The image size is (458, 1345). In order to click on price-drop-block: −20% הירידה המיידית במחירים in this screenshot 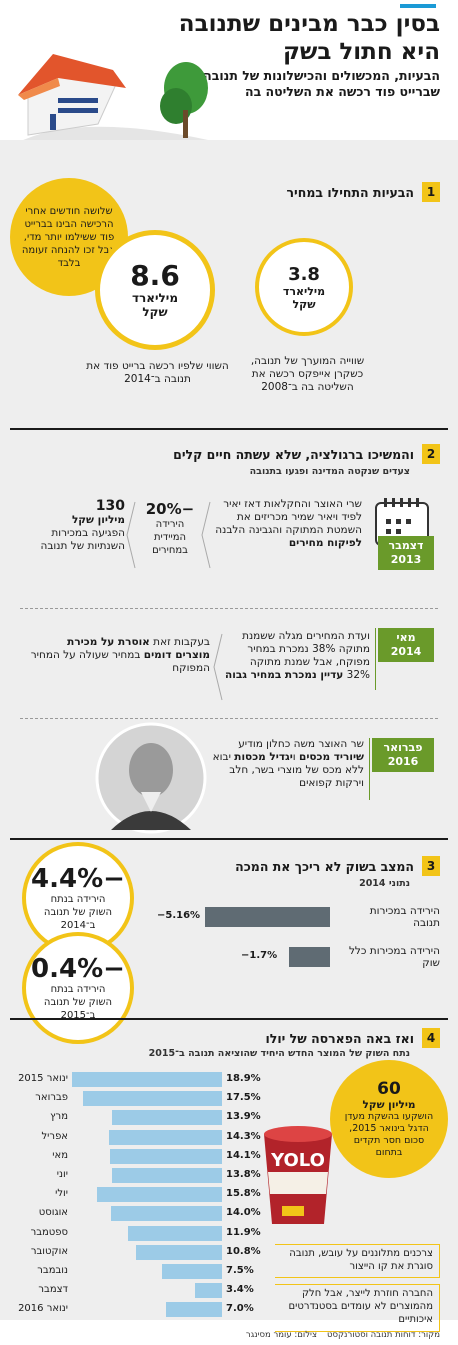, I will do `click(170, 528)`.